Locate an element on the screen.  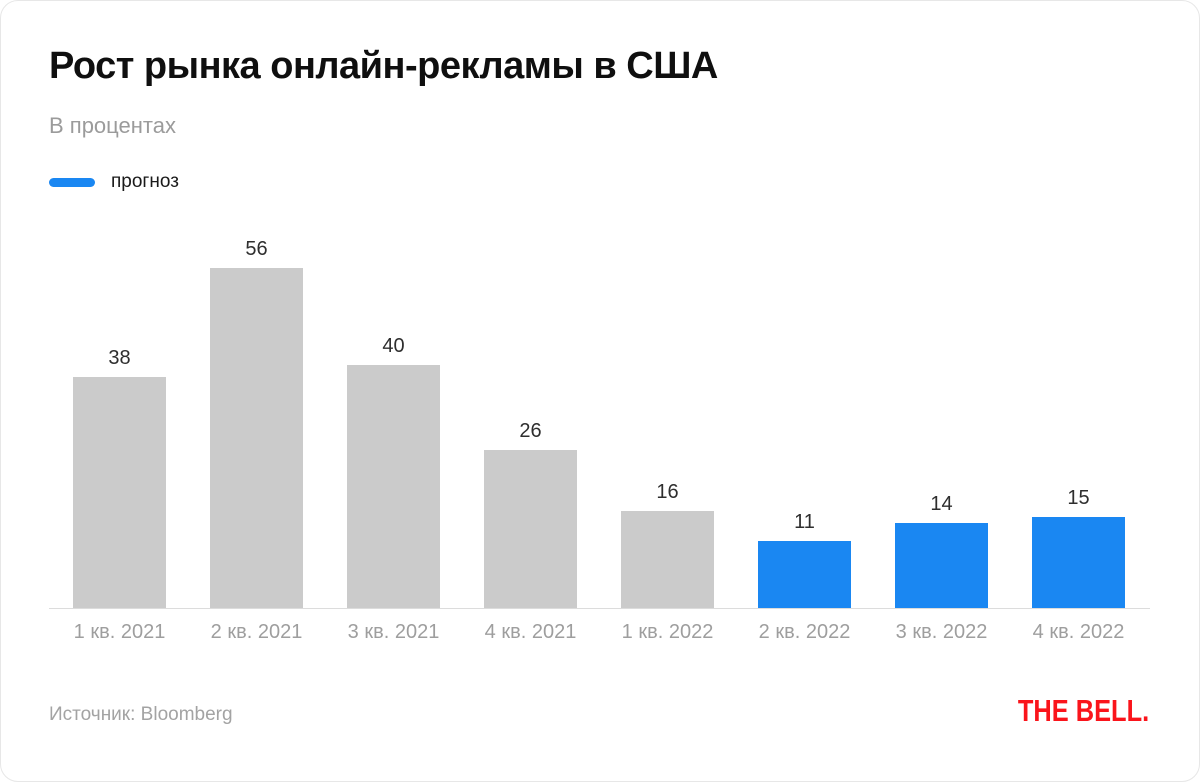
legend: прогноз is located at coordinates (114, 182).